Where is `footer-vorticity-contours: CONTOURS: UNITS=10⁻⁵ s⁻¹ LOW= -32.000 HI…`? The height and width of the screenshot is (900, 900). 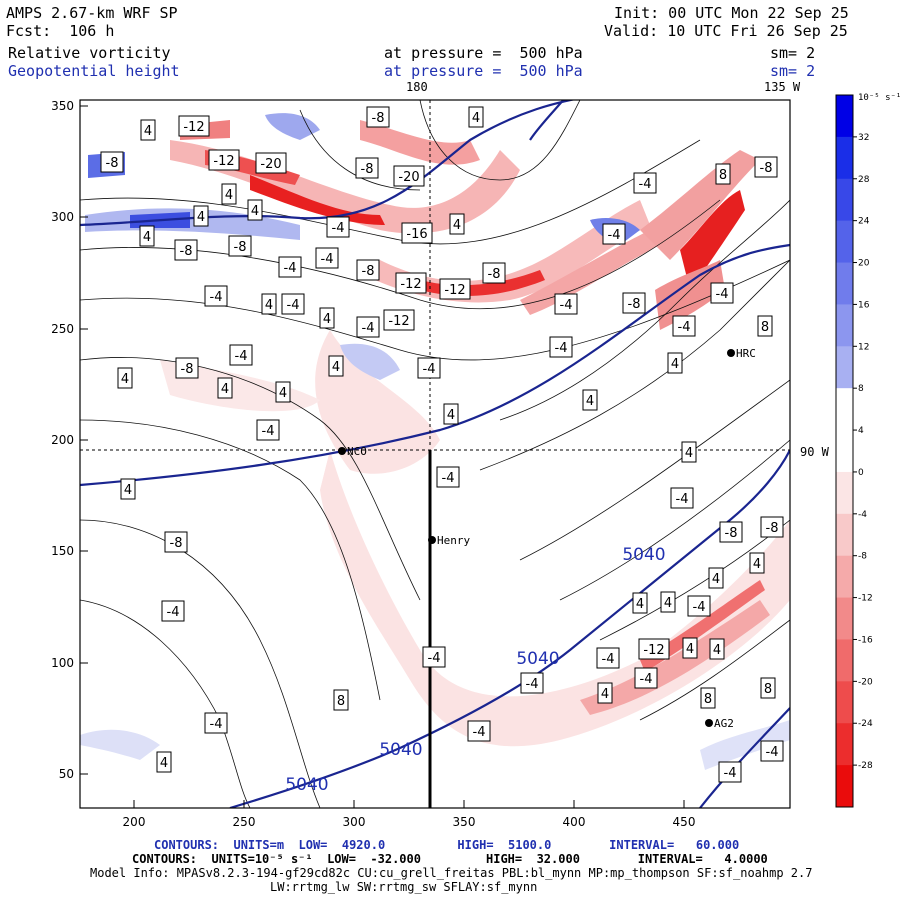
footer-vorticity-contours: CONTOURS: UNITS=10⁻⁵ s⁻¹ LOW= -32.000 HI… is located at coordinates (450, 859).